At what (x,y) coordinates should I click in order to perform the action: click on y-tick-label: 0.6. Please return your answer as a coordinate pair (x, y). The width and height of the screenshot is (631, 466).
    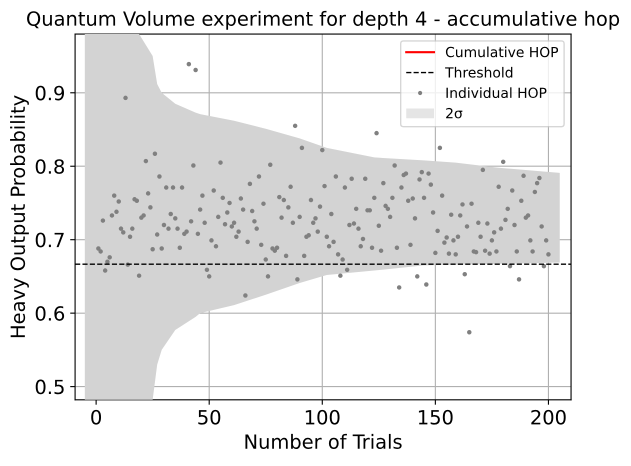
    Looking at the image, I should click on (50, 313).